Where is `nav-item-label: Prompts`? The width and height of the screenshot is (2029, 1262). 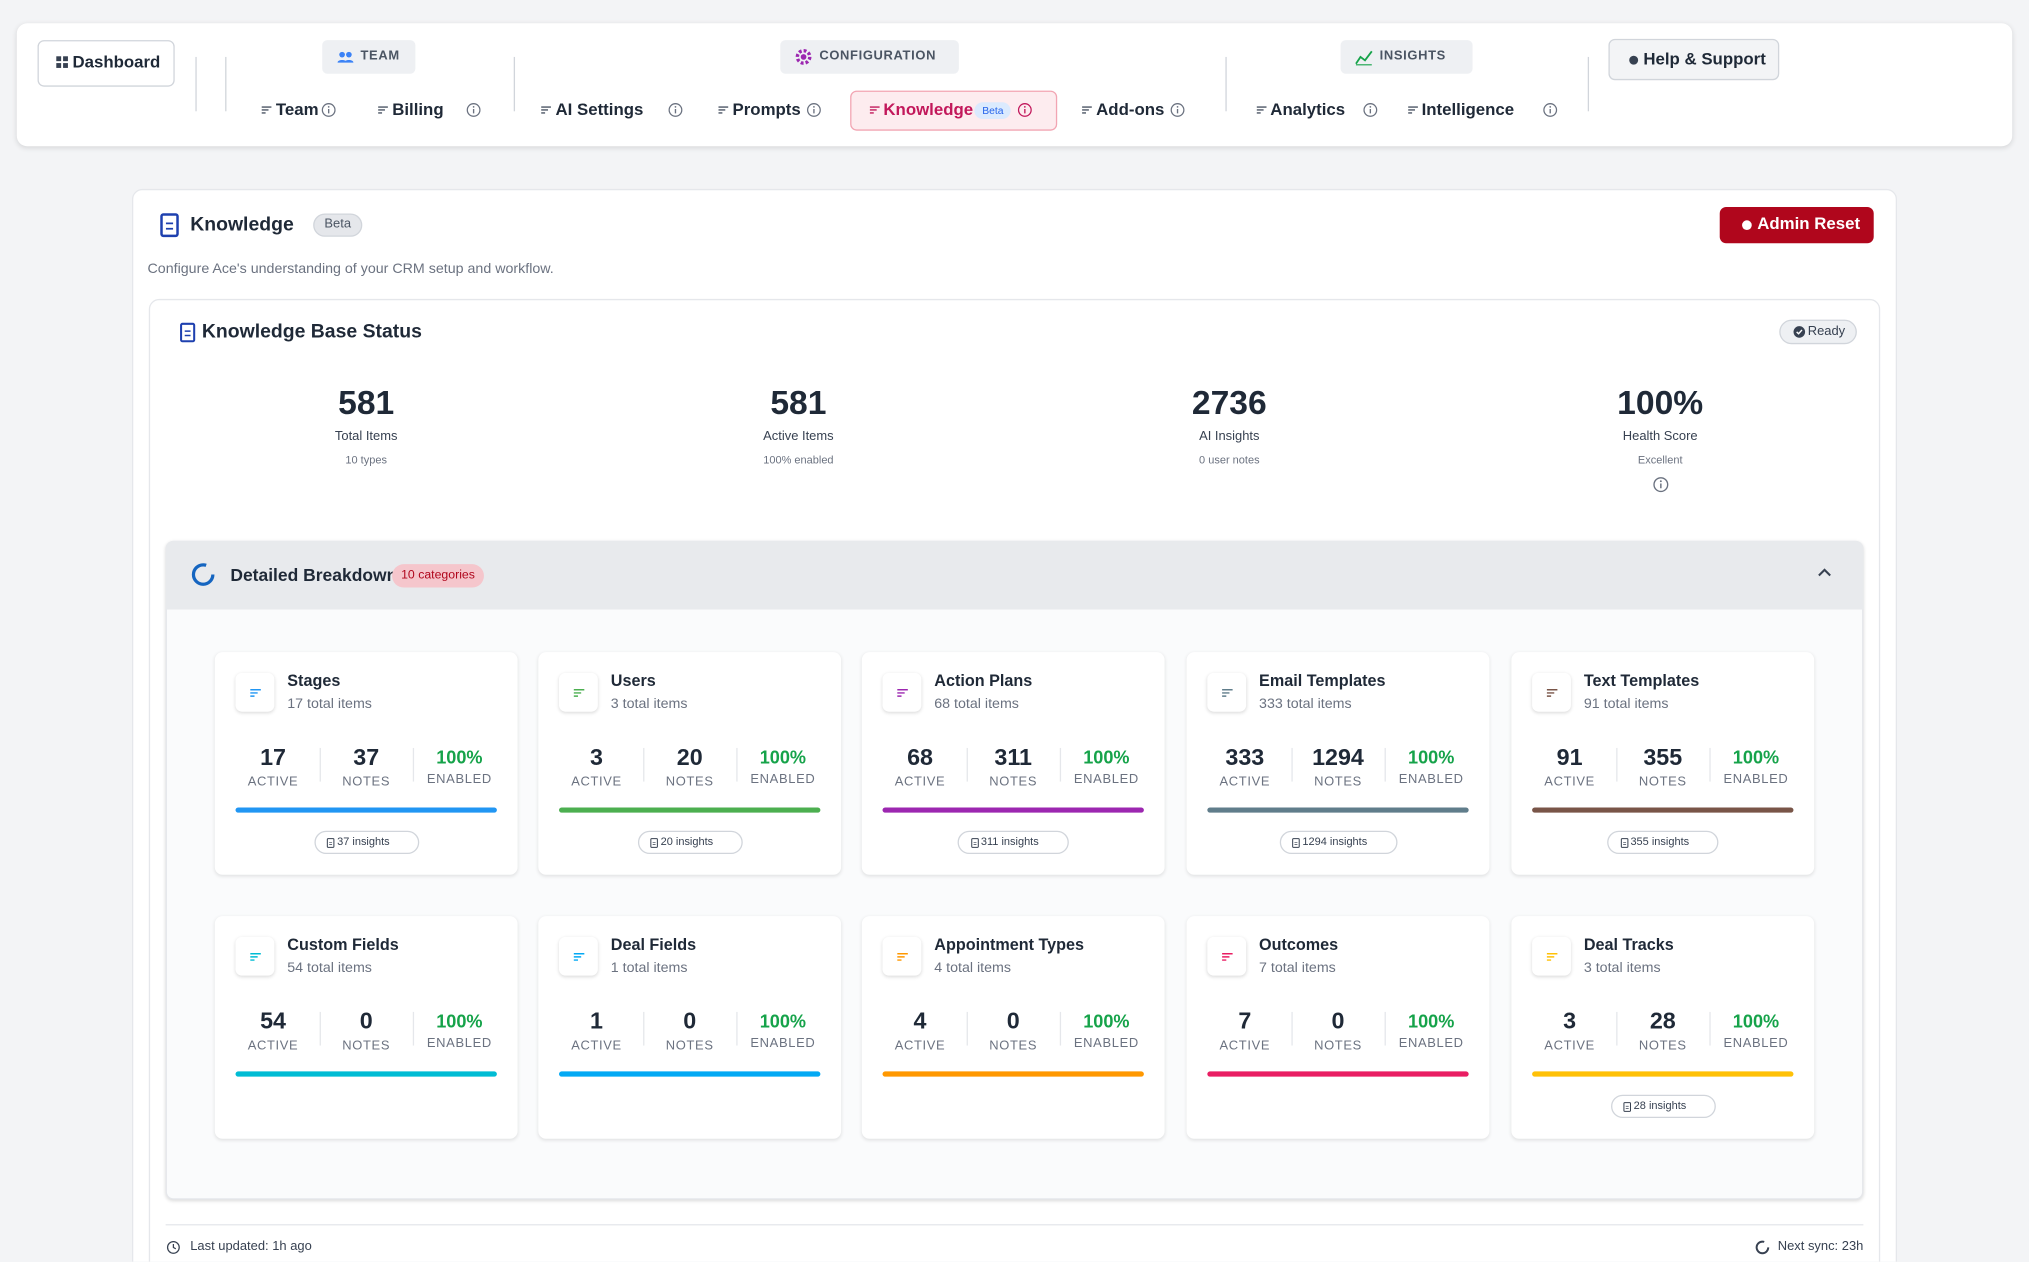
nav-item-label: Prompts is located at coordinates (766, 109).